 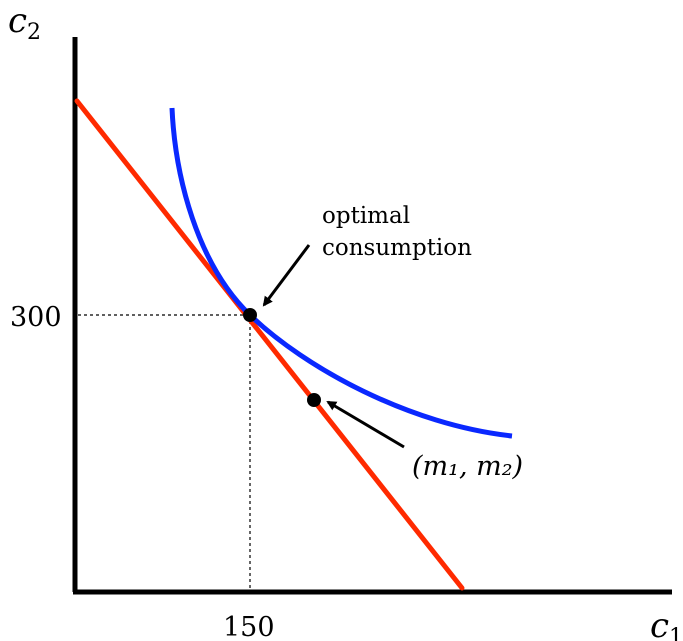 I want to click on endowment-arrow, so click(x=365, y=424).